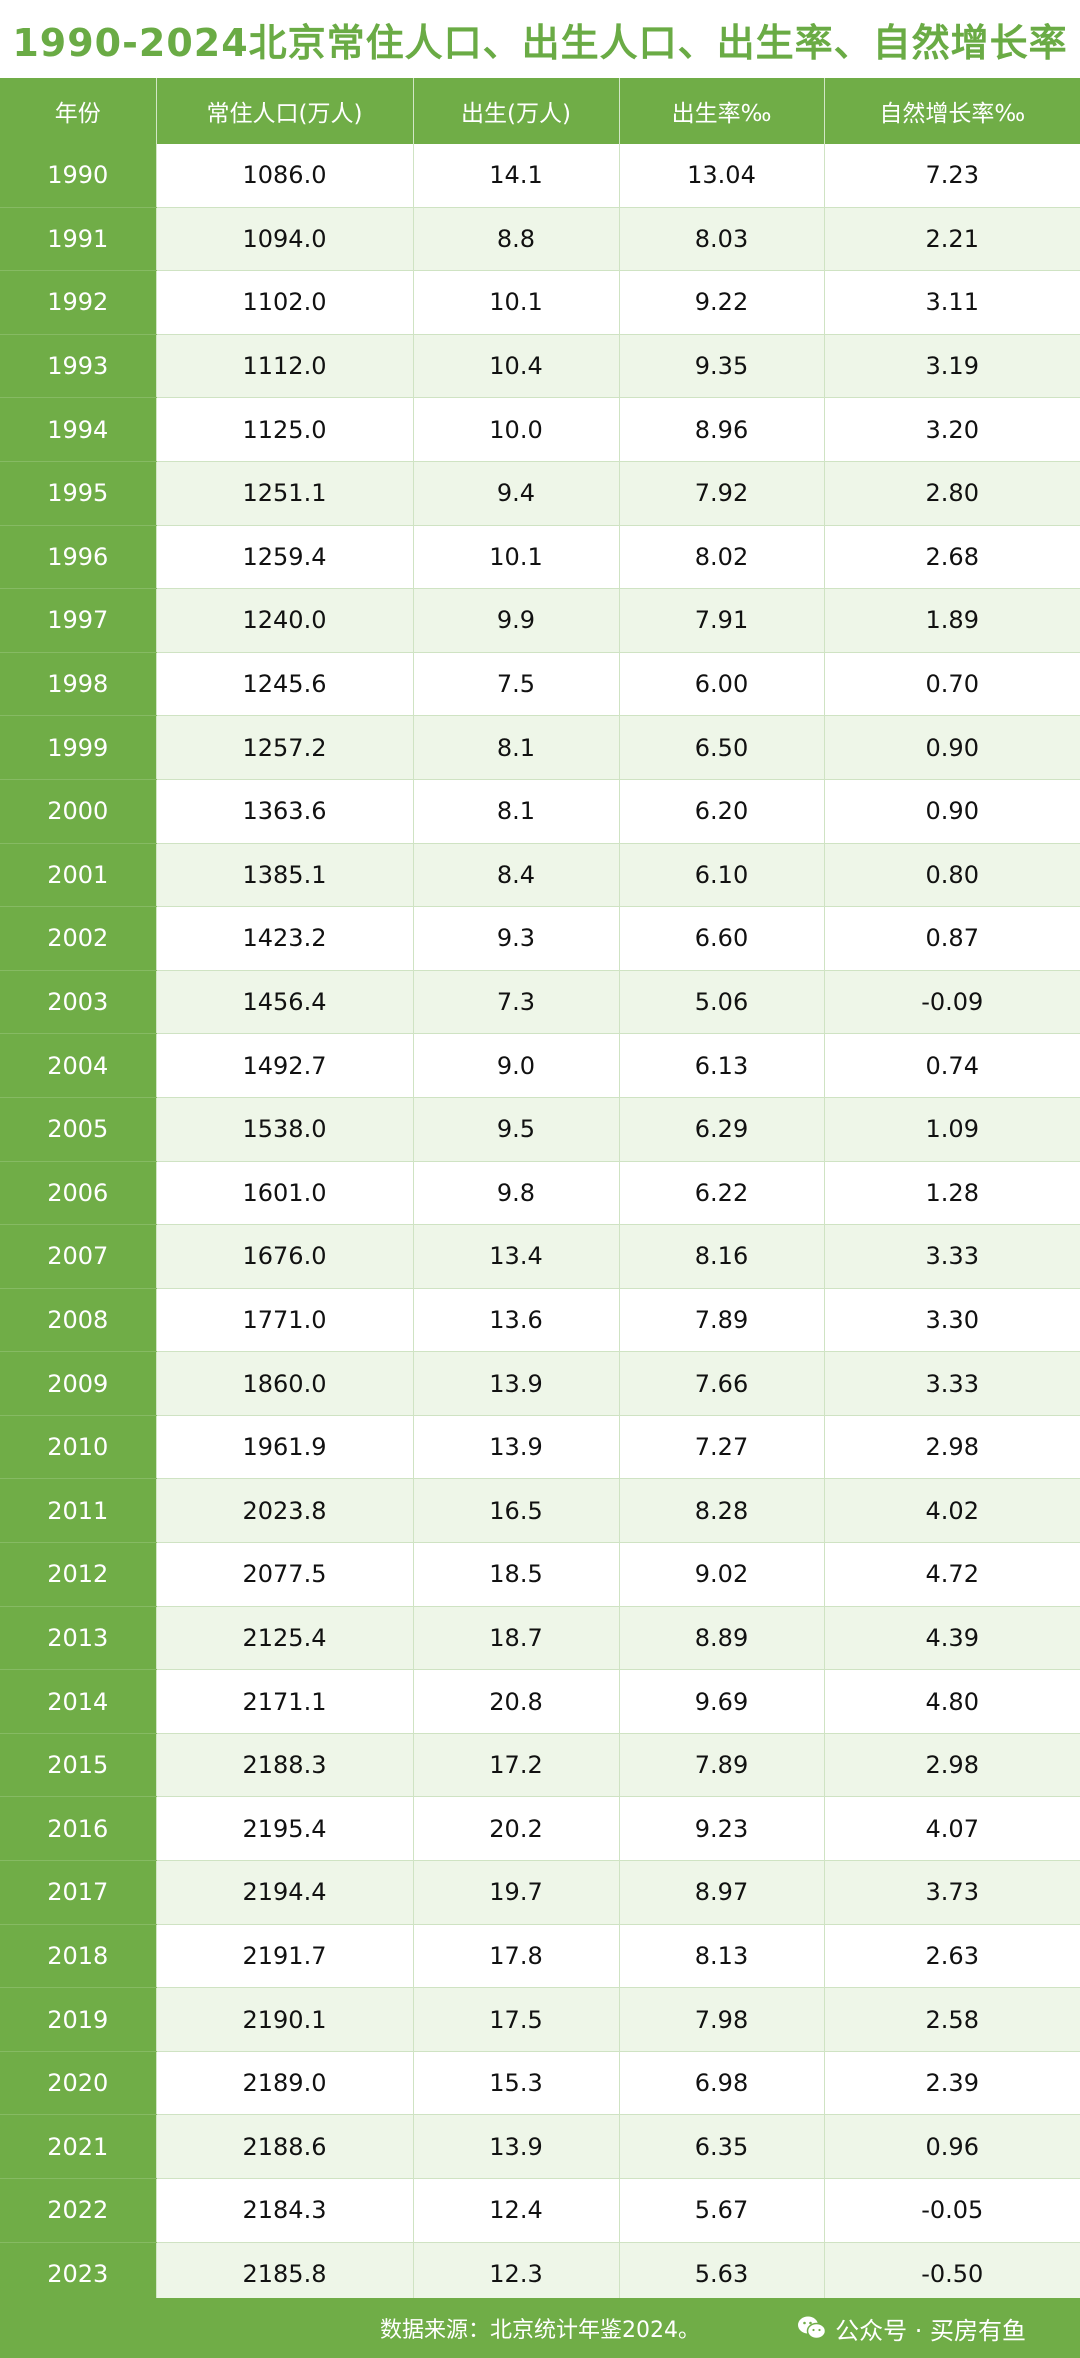 Image resolution: width=1080 pixels, height=2358 pixels. I want to click on cell-population: 1086.0, so click(285, 176).